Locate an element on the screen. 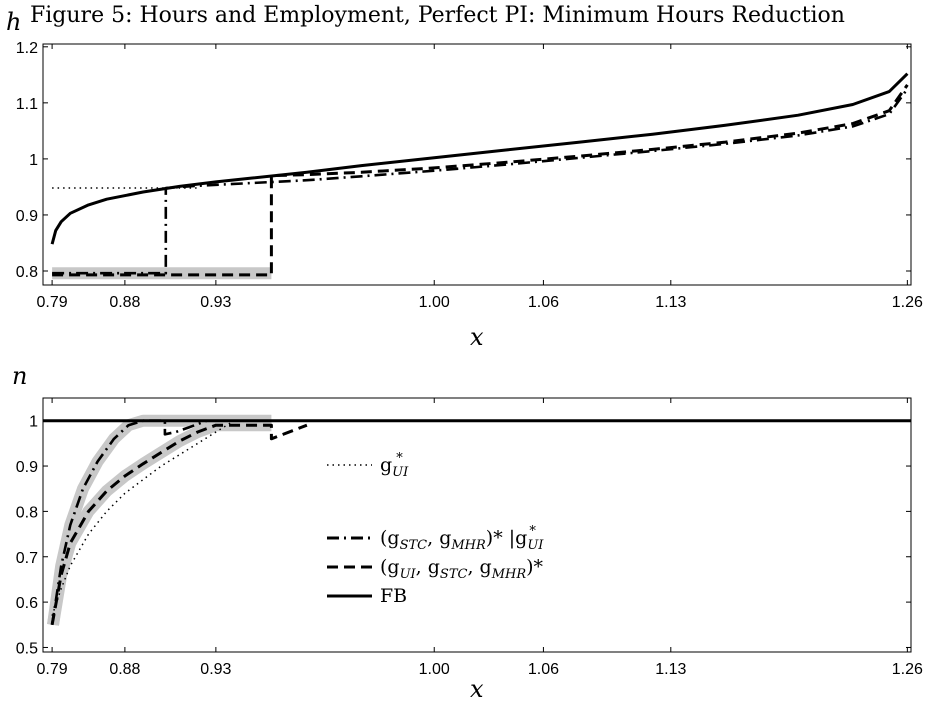 Image resolution: width=933 pixels, height=703 pixels. y-tick-label: 0.5 is located at coordinates (27, 648).